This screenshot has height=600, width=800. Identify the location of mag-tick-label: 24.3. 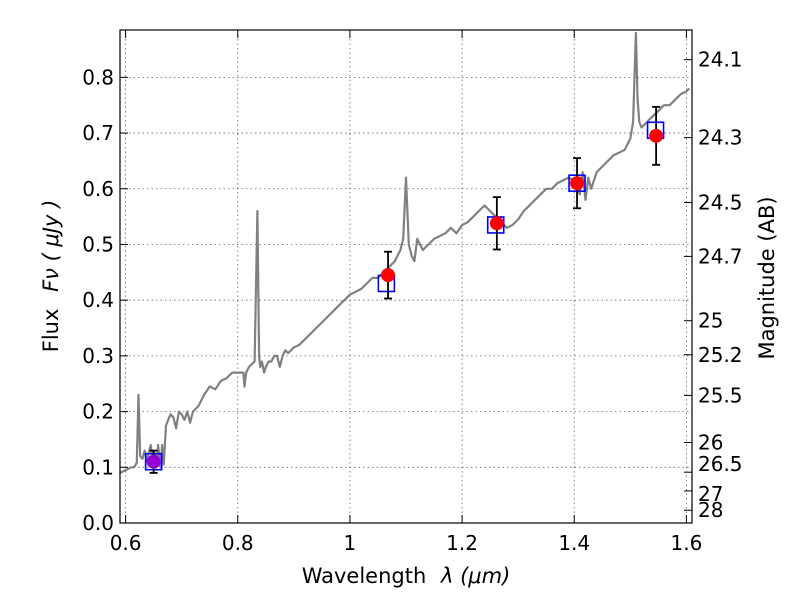
(720, 138).